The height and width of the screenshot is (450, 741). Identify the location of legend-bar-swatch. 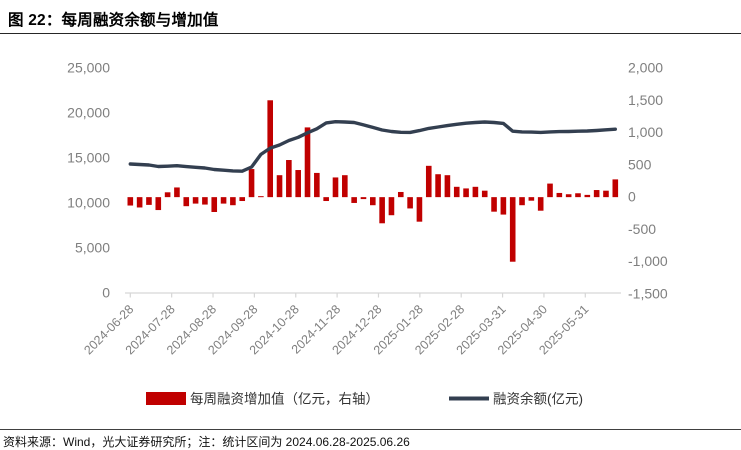
(166, 398).